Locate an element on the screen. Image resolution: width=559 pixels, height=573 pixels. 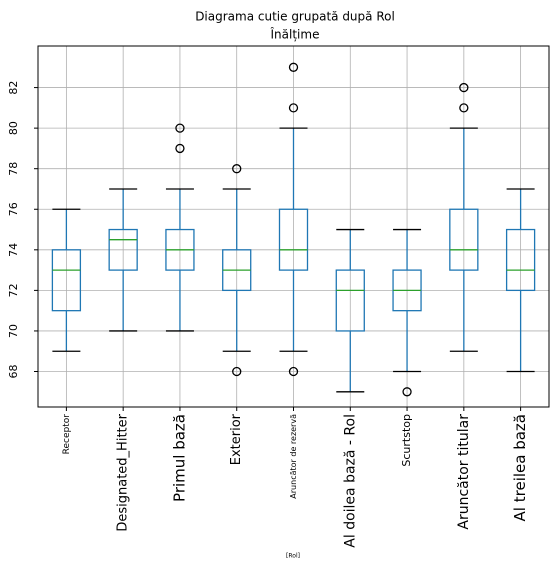
x-tick-label: Al treilea bază is located at coordinates (520, 467).